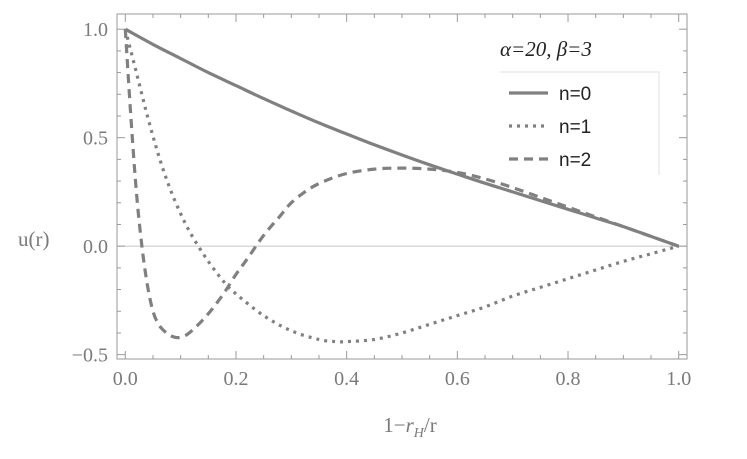  I want to click on x-tick-label: 0.6, so click(457, 379).